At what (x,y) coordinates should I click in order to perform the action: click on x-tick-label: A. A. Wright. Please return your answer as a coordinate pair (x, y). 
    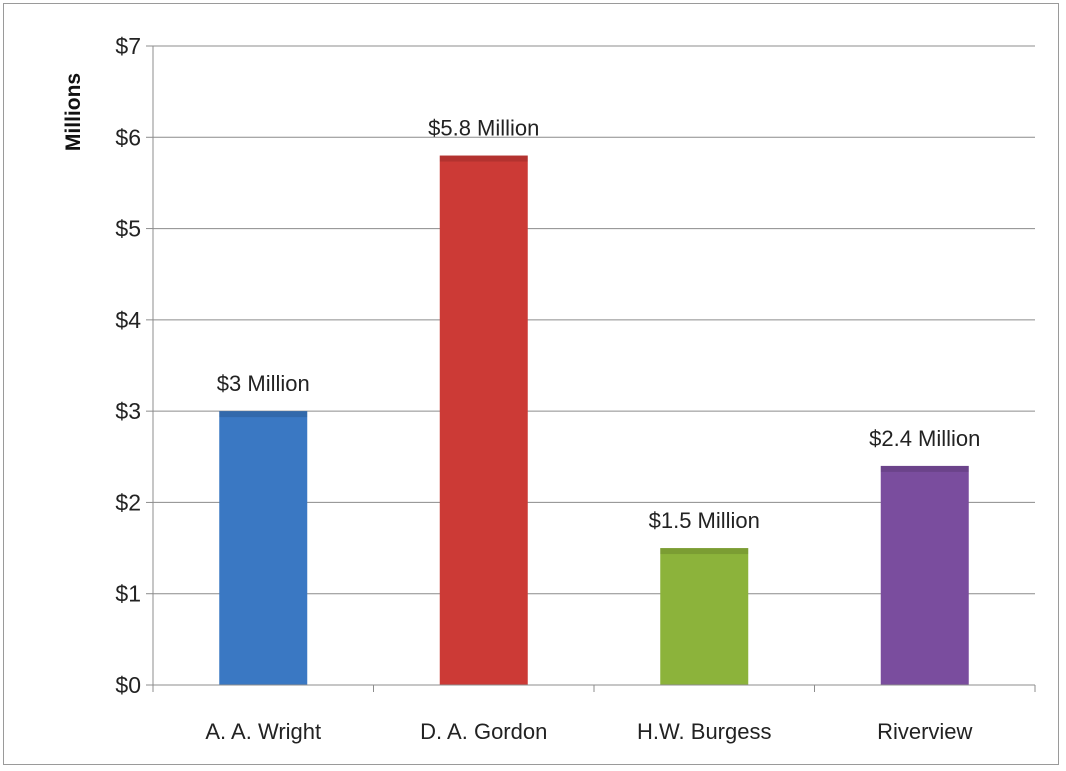
    Looking at the image, I should click on (263, 731).